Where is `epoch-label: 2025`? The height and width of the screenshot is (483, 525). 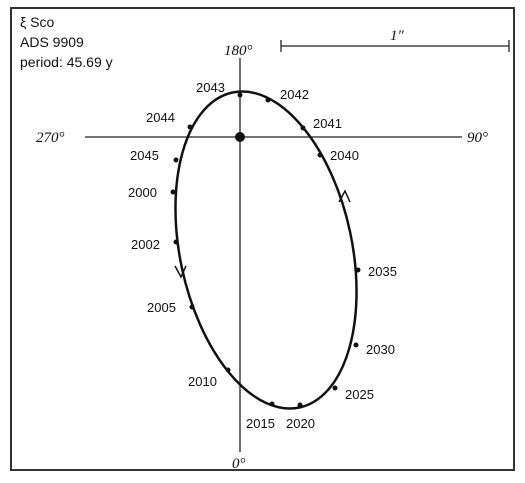 epoch-label: 2025 is located at coordinates (359, 394).